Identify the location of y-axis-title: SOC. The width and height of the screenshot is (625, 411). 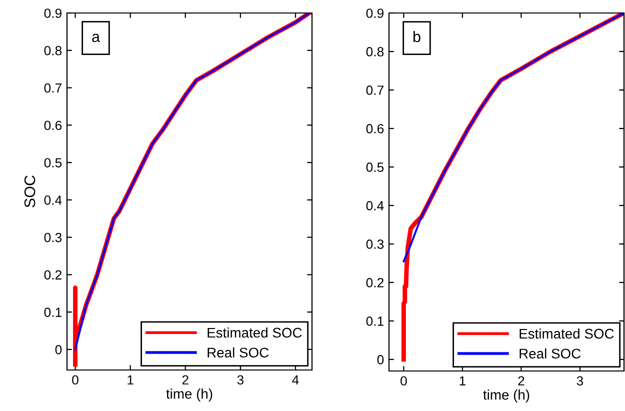
(30, 192).